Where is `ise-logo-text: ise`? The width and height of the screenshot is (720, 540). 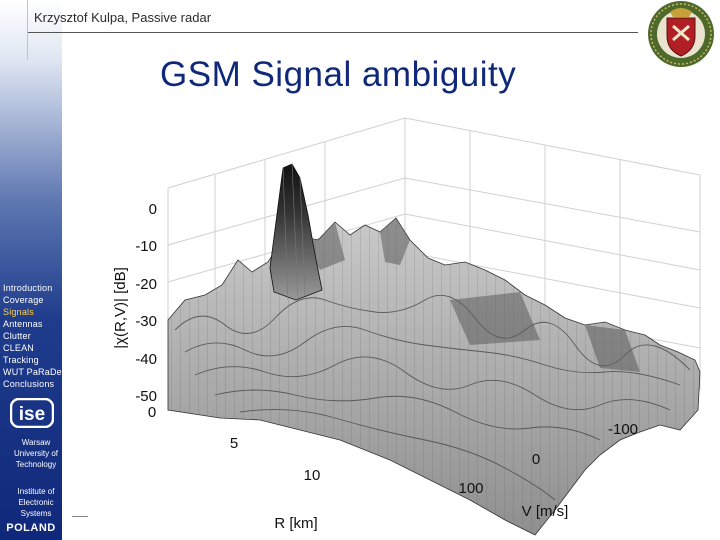 ise-logo-text: ise is located at coordinates (32, 414).